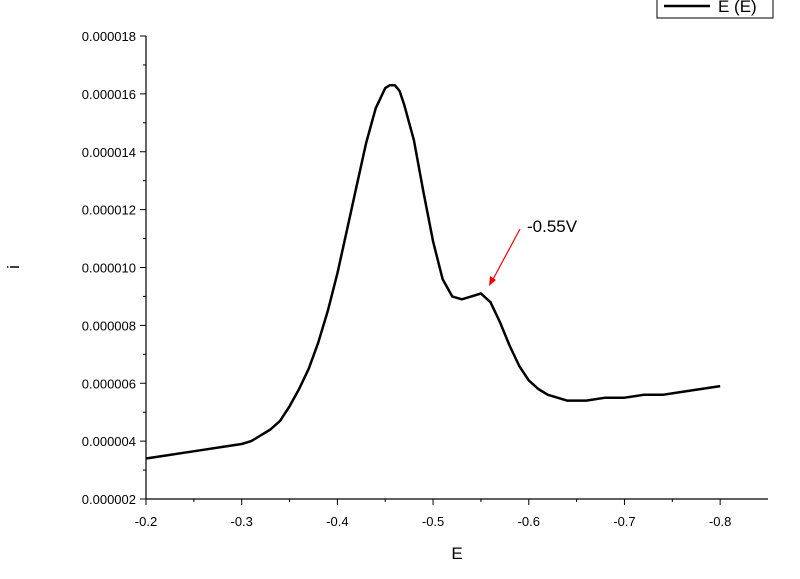 The height and width of the screenshot is (579, 800). Describe the element at coordinates (492, 281) in the screenshot. I see `annotation-arrowhead` at that location.